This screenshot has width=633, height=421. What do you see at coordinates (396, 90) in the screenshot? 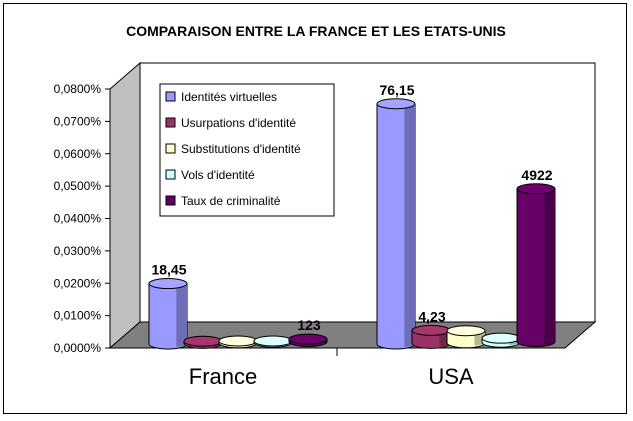
I see `data-label: 76,15` at bounding box center [396, 90].